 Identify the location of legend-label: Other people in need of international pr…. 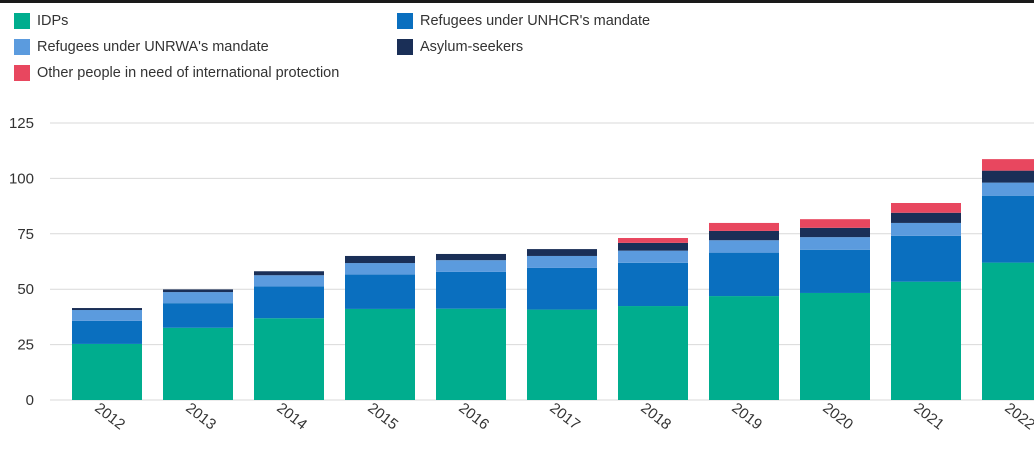
(188, 73).